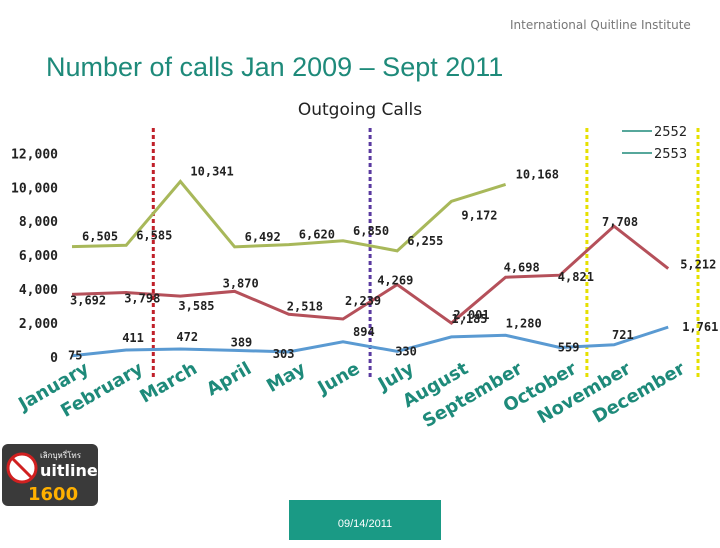 The height and width of the screenshot is (548, 720). What do you see at coordinates (38, 290) in the screenshot?
I see `y-tick-label: 4,000` at bounding box center [38, 290].